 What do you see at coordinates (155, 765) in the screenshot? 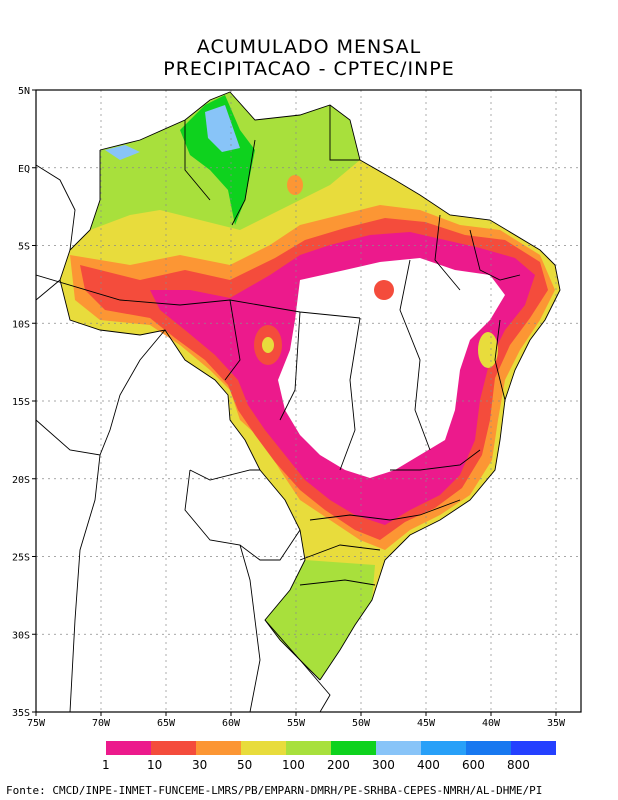
I see `legend-label: 10` at bounding box center [155, 765].